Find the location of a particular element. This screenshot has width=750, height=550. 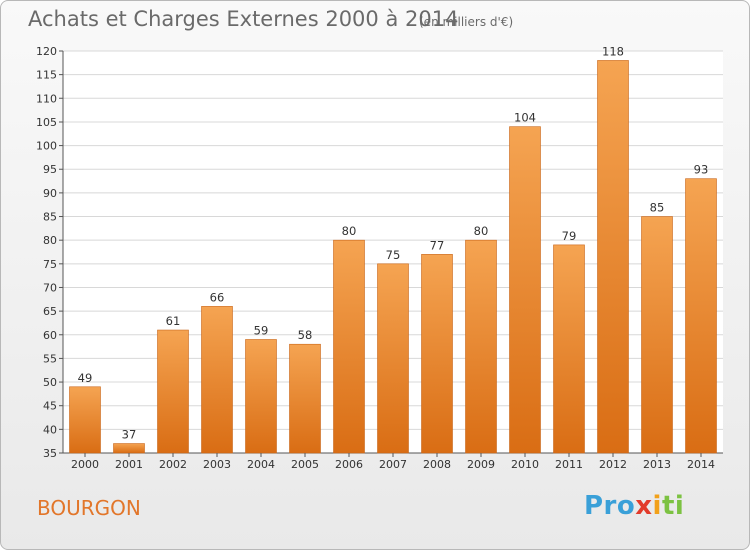

y-tick-label: 40 is located at coordinates (50, 429).